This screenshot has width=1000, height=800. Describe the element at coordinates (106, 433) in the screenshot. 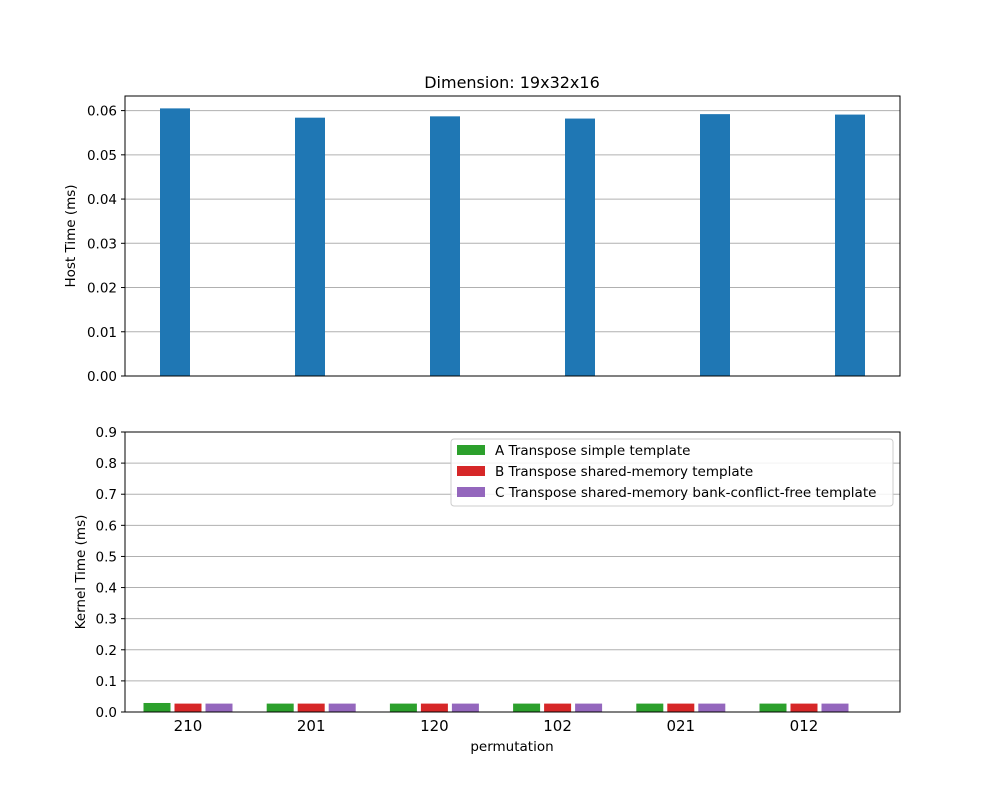

I see `kernel-time-y-tick-label: 0.9` at that location.